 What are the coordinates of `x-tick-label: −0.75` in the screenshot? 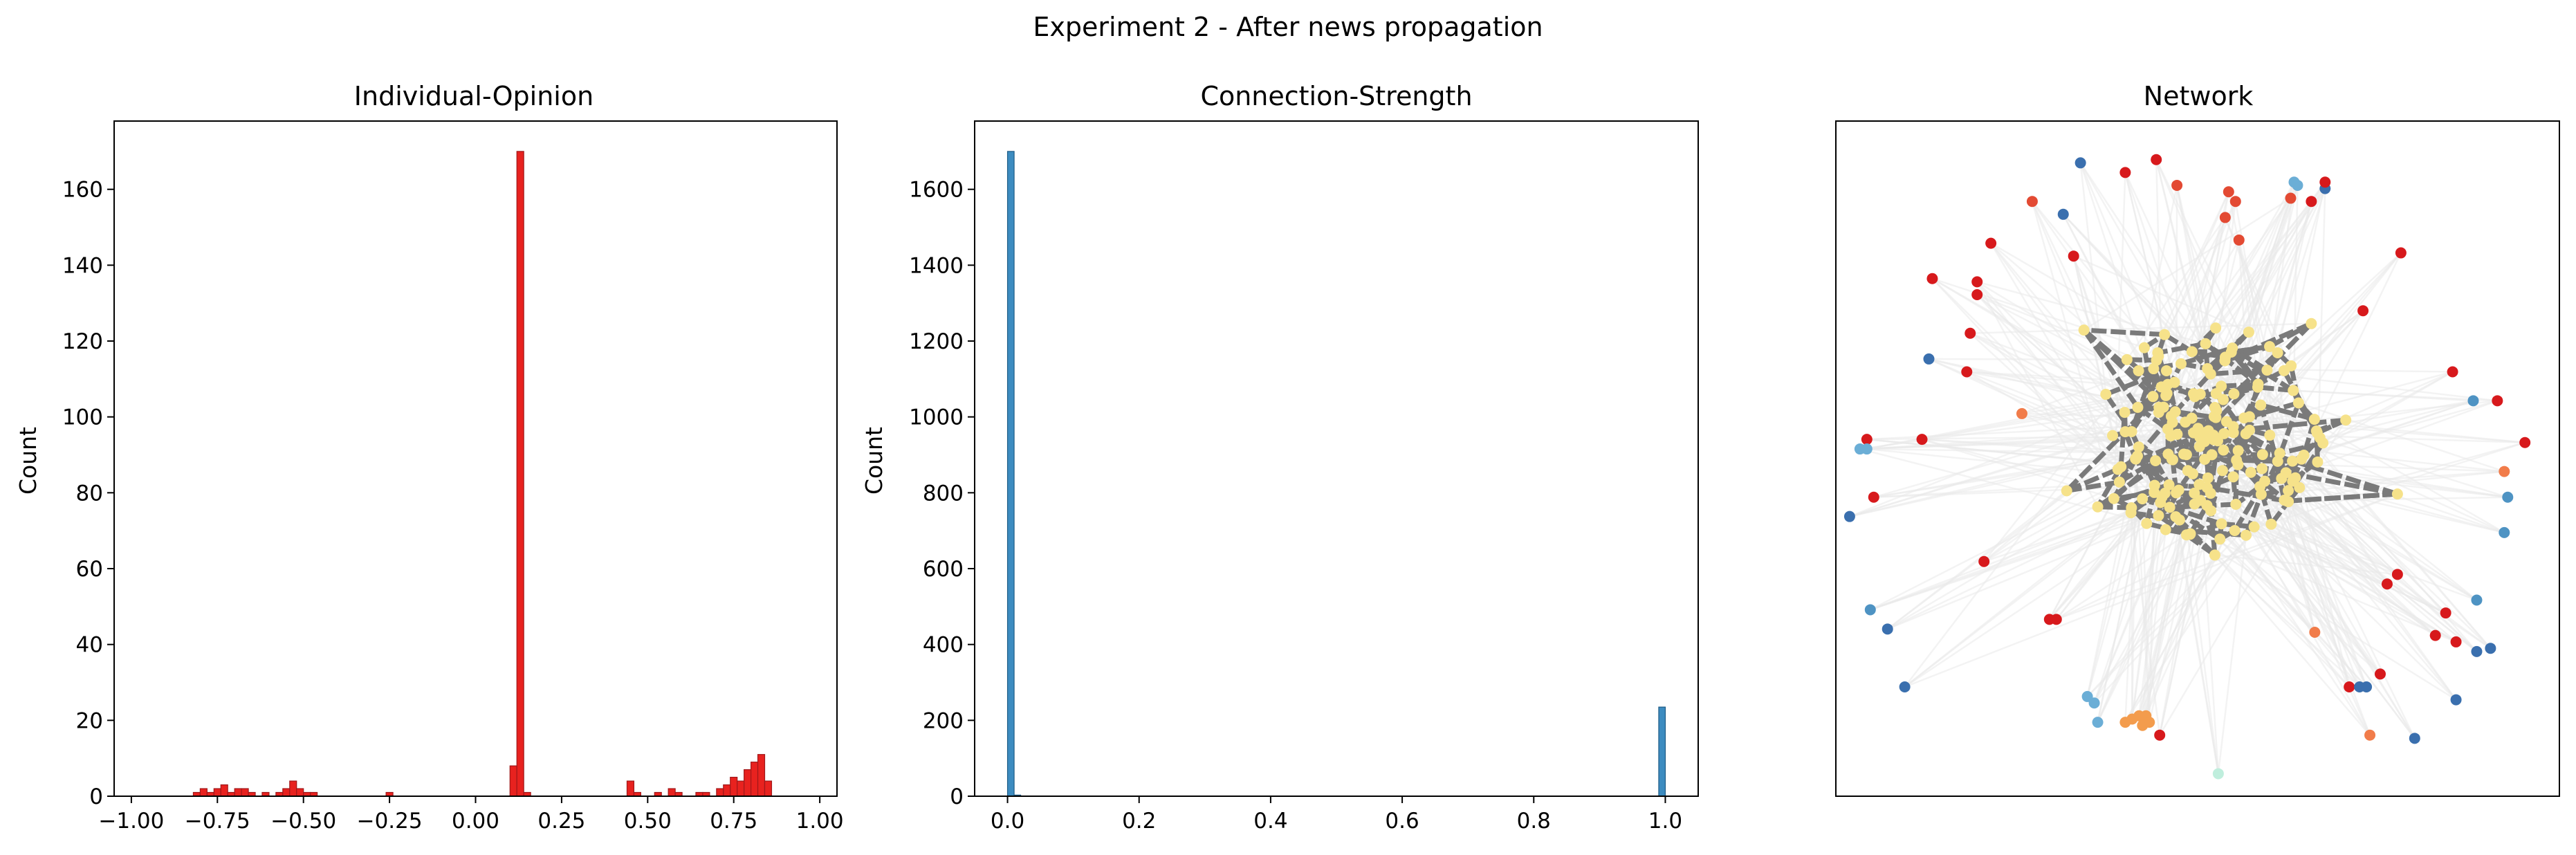 It's located at (217, 822).